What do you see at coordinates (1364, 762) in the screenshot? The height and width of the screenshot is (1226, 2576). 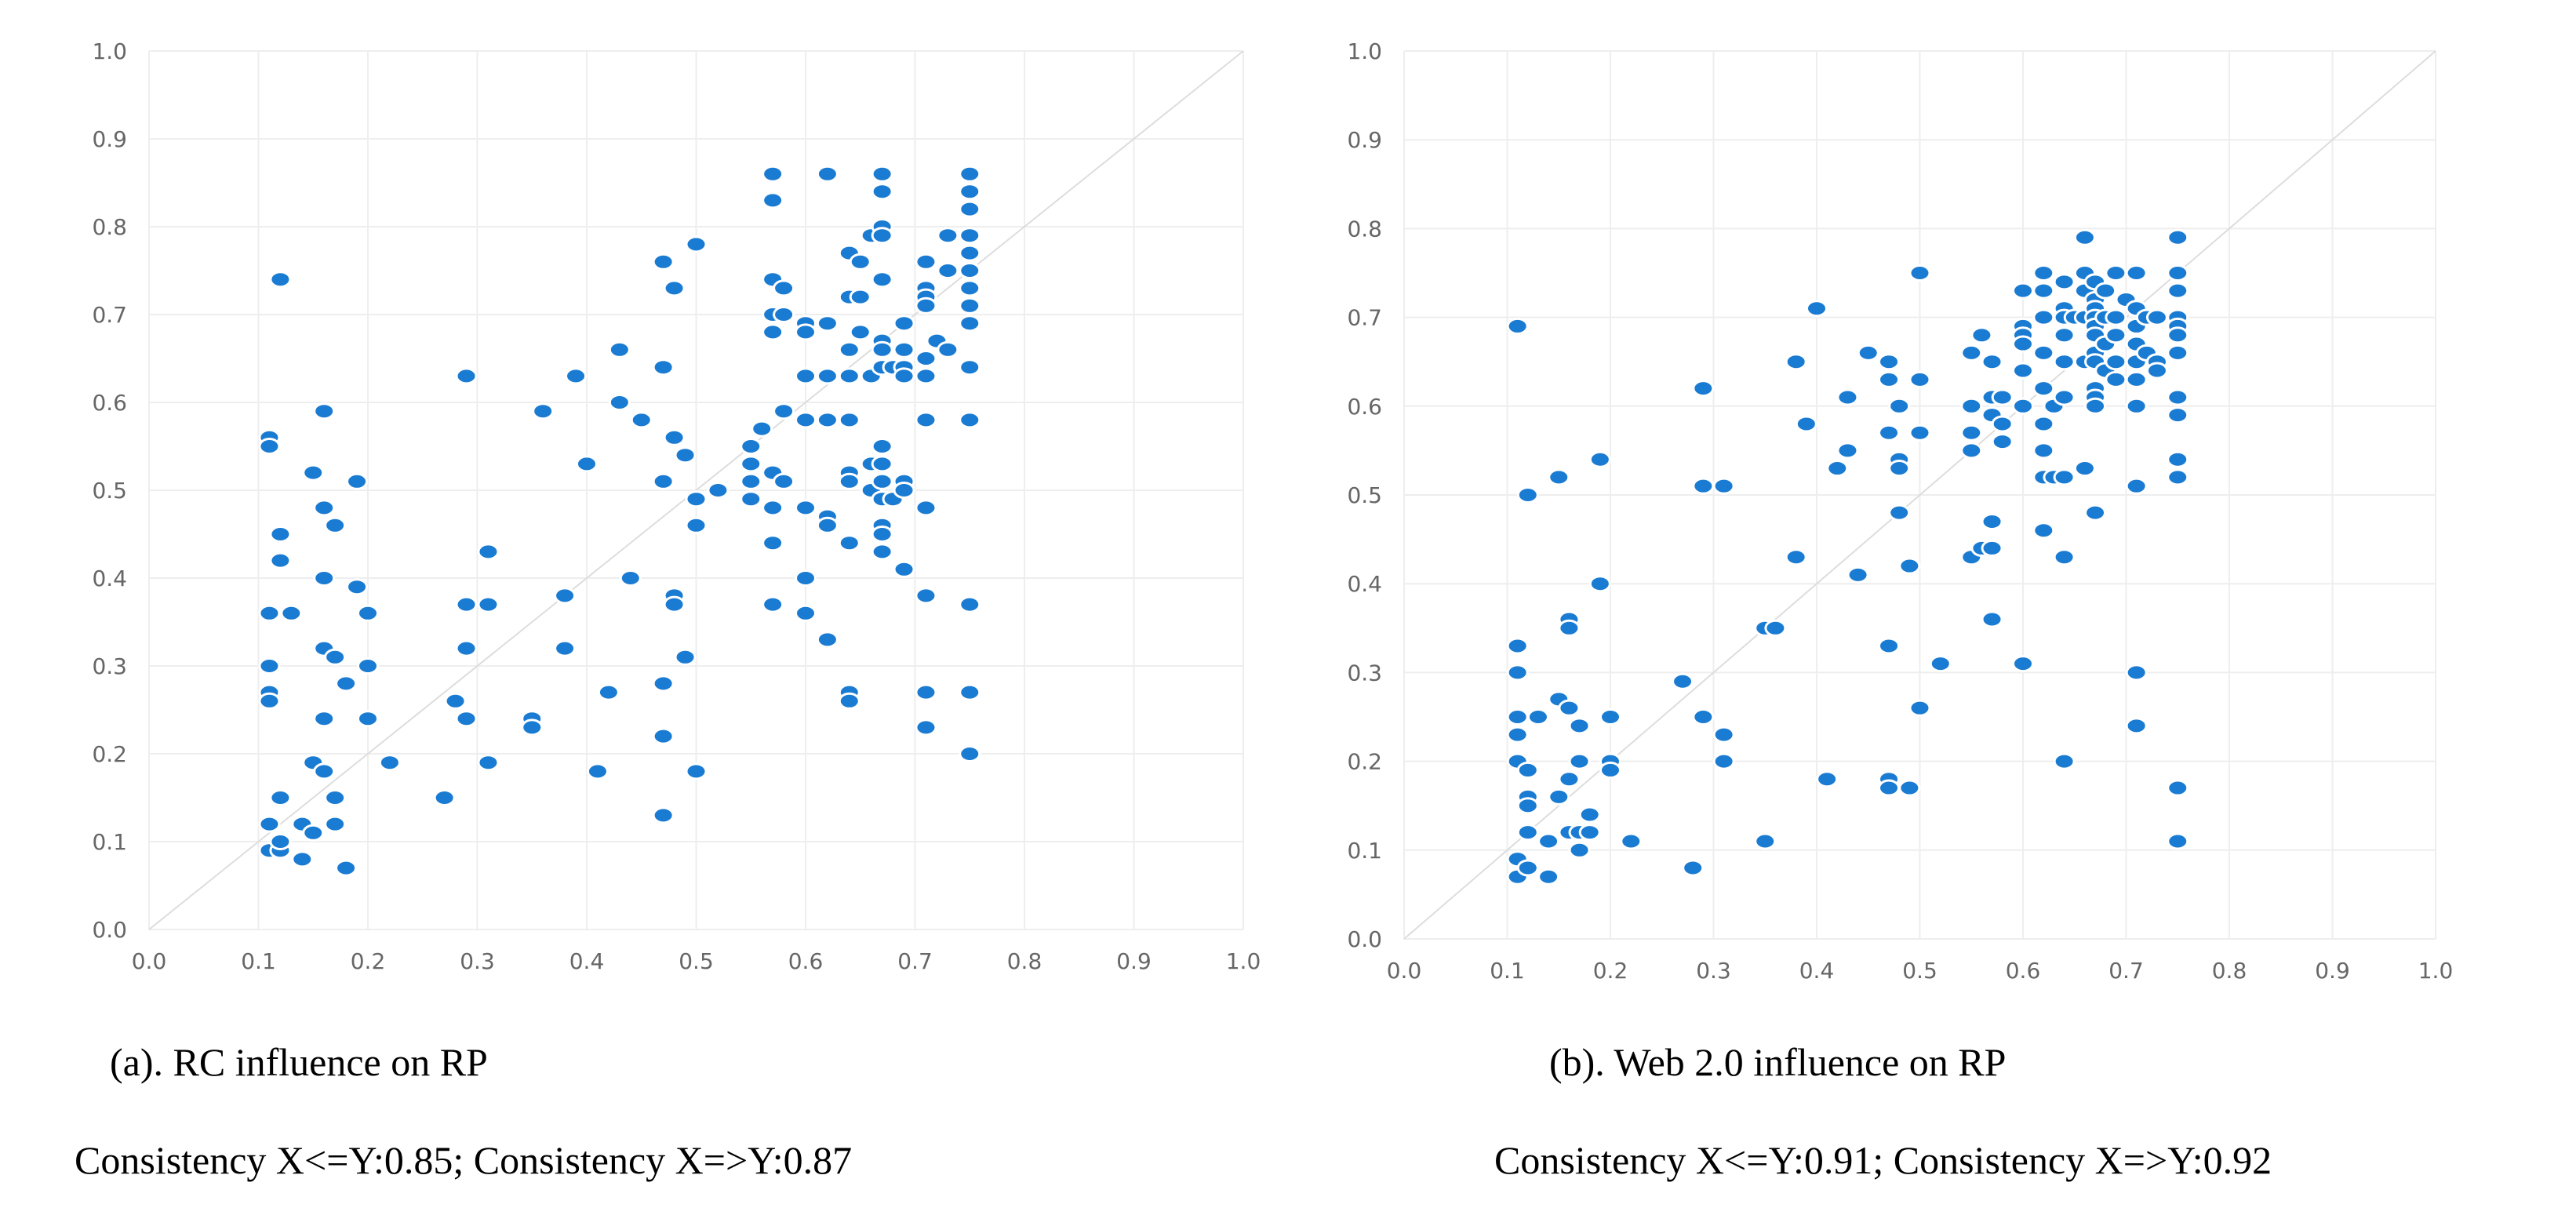 I see `y-tick-label: 0.2` at bounding box center [1364, 762].